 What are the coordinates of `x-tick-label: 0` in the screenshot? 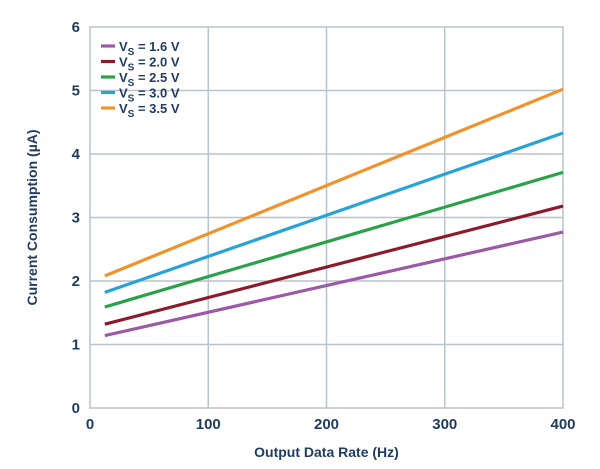 It's located at (90, 424).